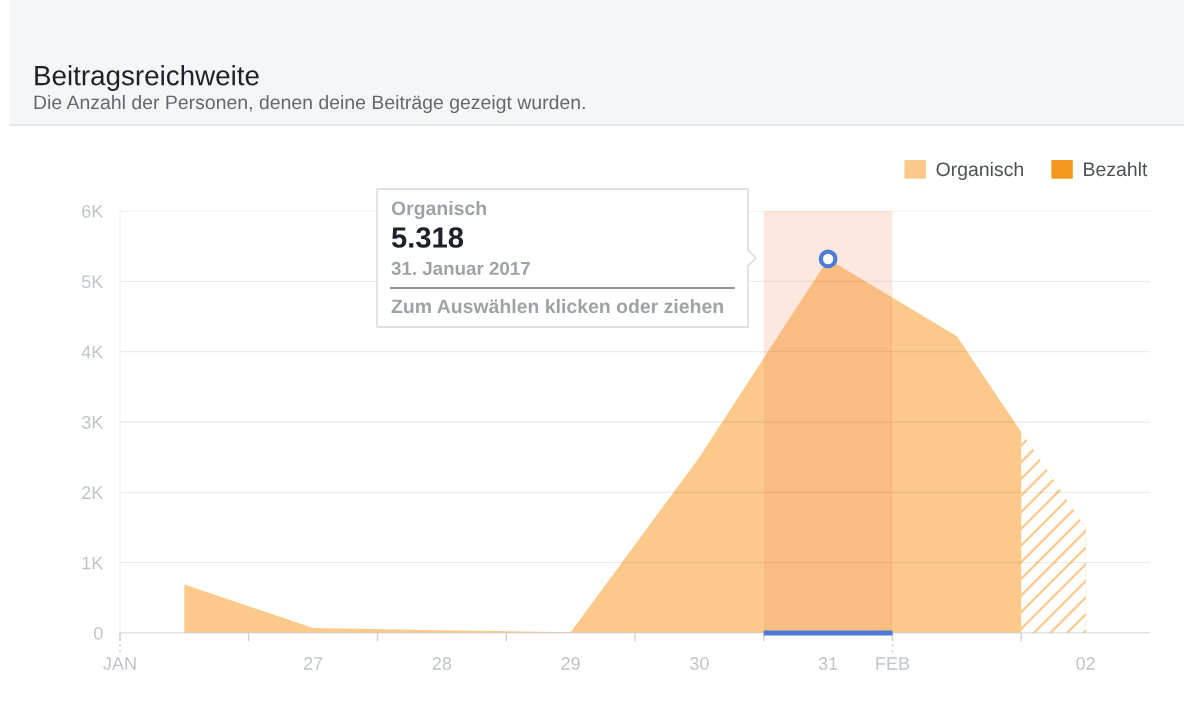 Image resolution: width=1184 pixels, height=709 pixels. What do you see at coordinates (93, 211) in the screenshot?
I see `y-tick-label: 6K` at bounding box center [93, 211].